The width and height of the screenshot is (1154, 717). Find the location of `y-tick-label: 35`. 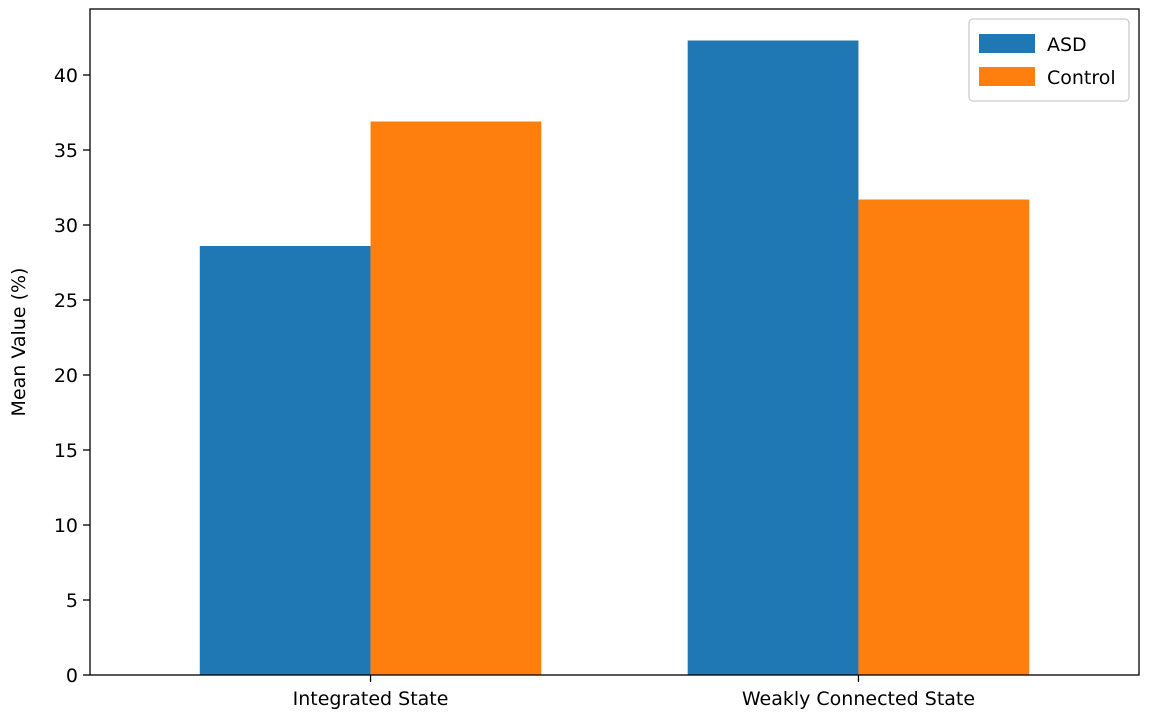

y-tick-label: 35 is located at coordinates (66, 151).